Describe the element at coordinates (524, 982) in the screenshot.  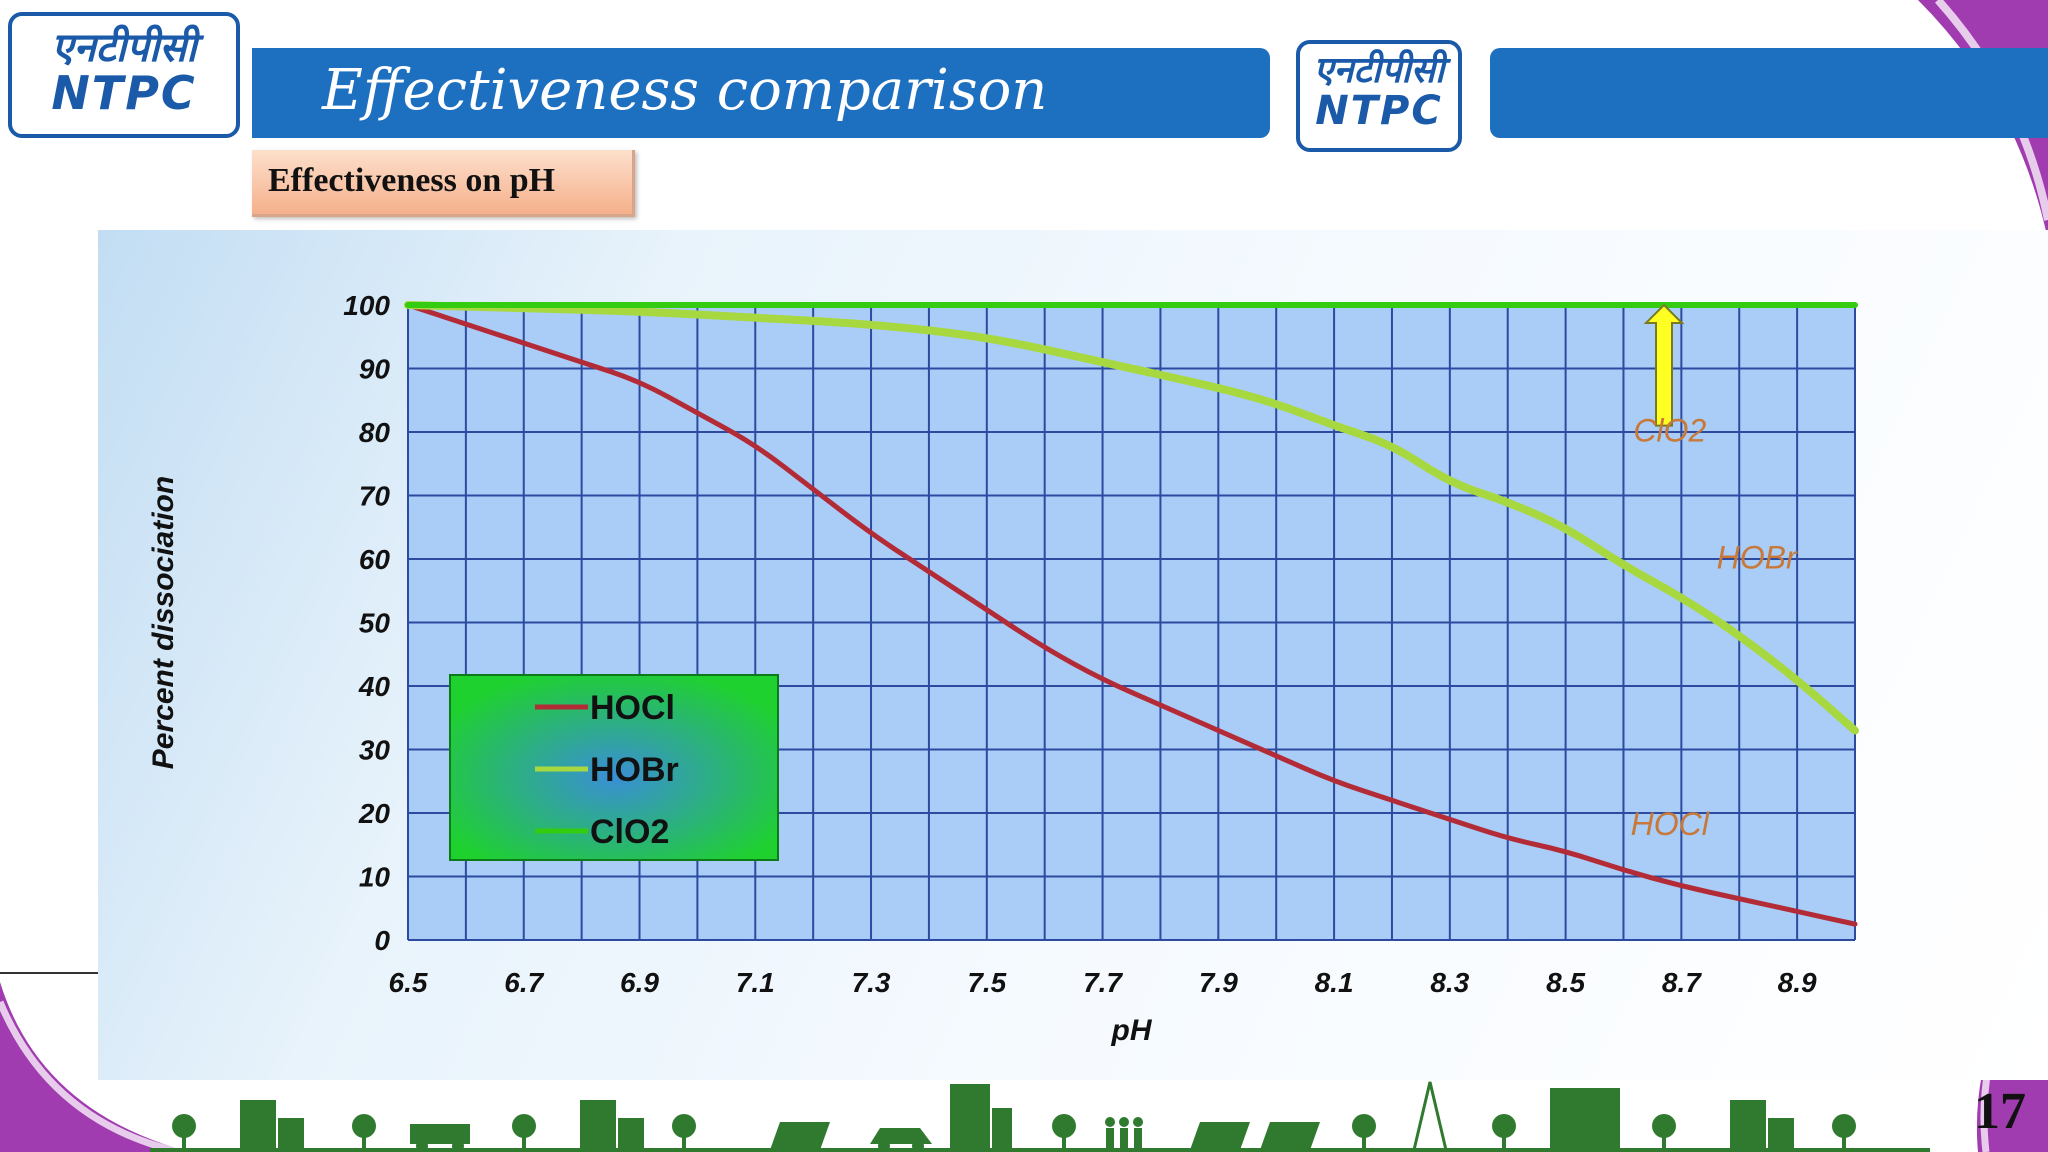
I see `x-tick-label: 6.7` at that location.